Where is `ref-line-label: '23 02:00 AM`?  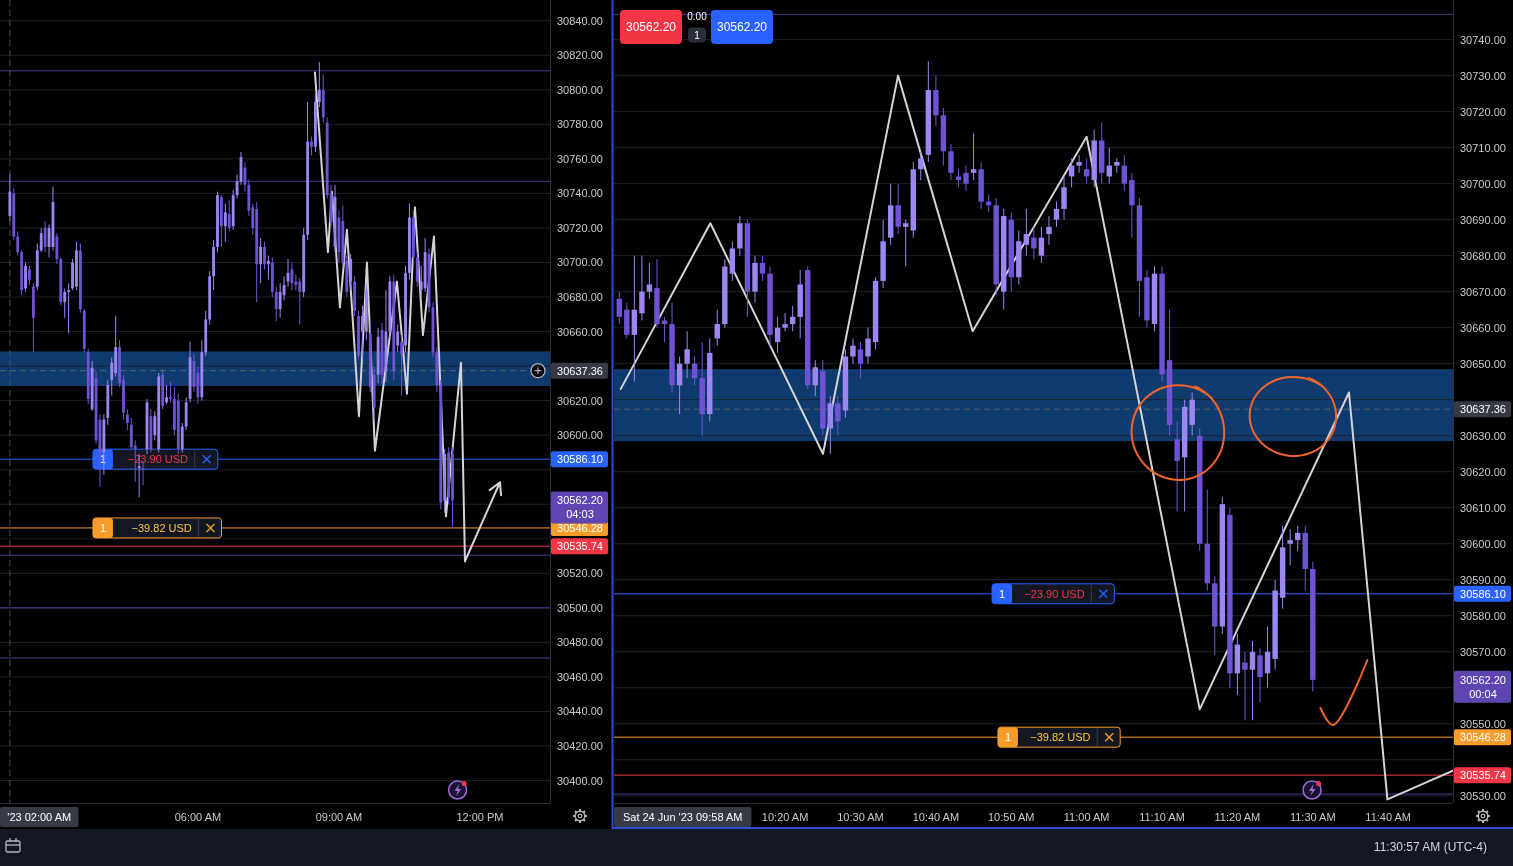
ref-line-label: '23 02:00 AM is located at coordinates (39, 817).